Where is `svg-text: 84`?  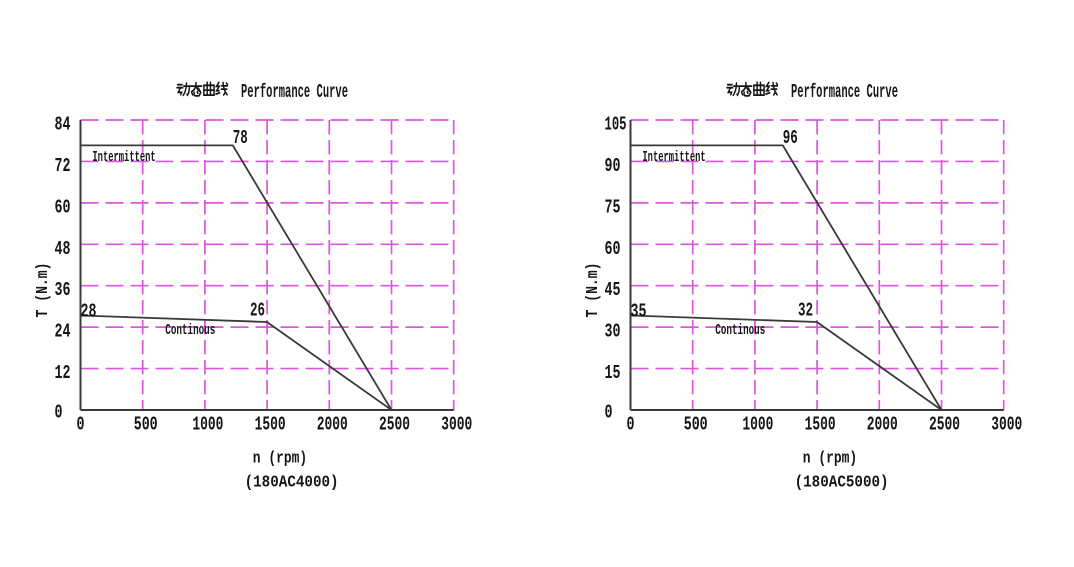
svg-text: 84 is located at coordinates (63, 125).